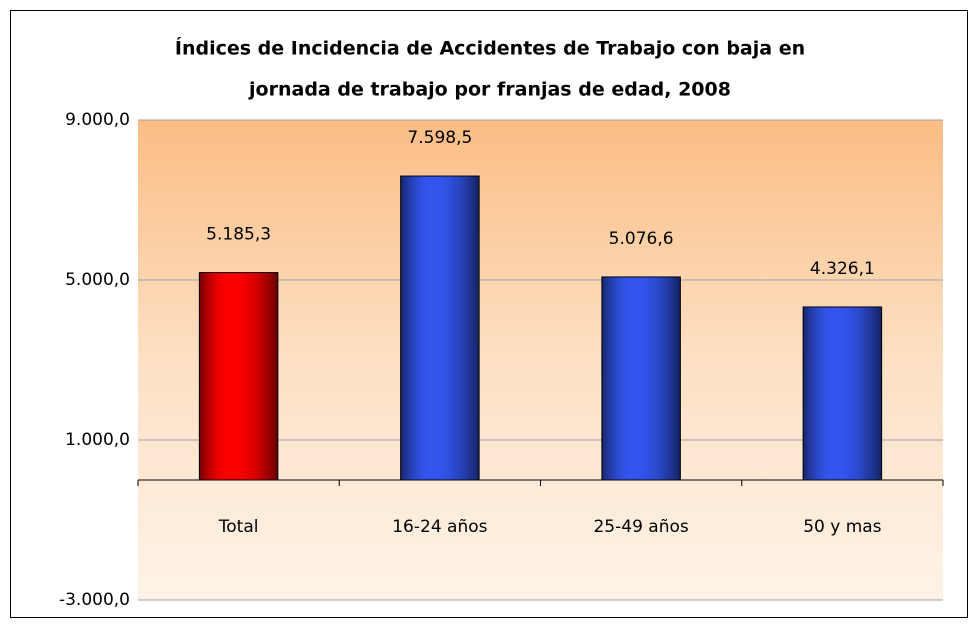  I want to click on y-tick-label: 9.000,0, so click(97, 120).